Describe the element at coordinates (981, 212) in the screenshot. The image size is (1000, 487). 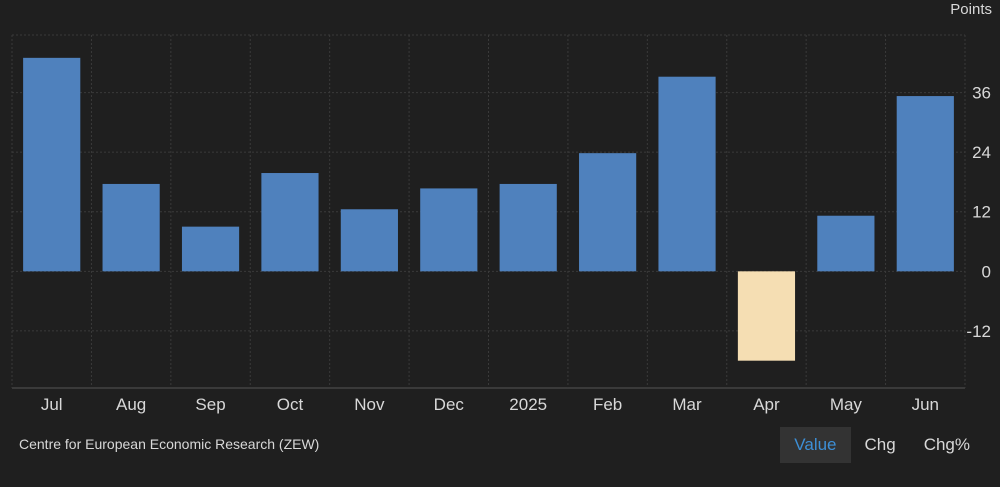
I see `y-tick-label: 12` at that location.